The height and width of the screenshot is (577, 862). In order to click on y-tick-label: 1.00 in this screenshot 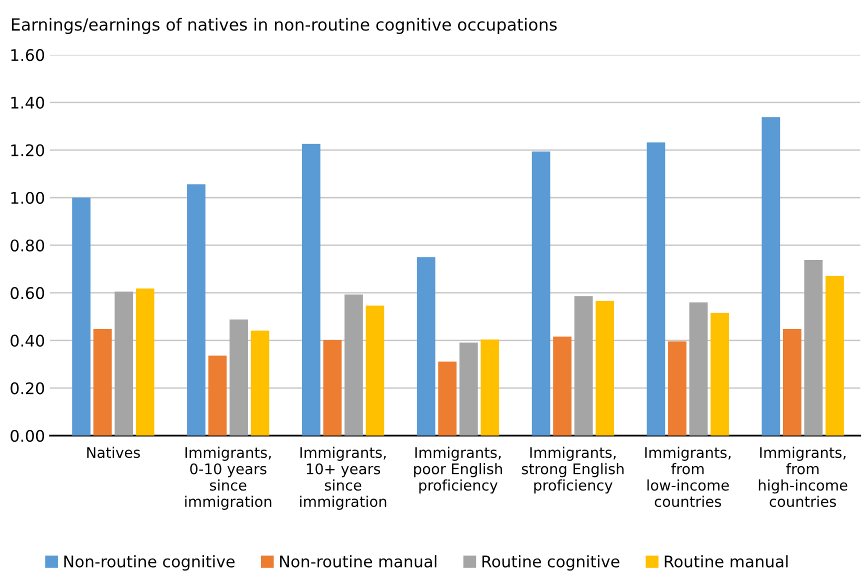, I will do `click(27, 198)`.